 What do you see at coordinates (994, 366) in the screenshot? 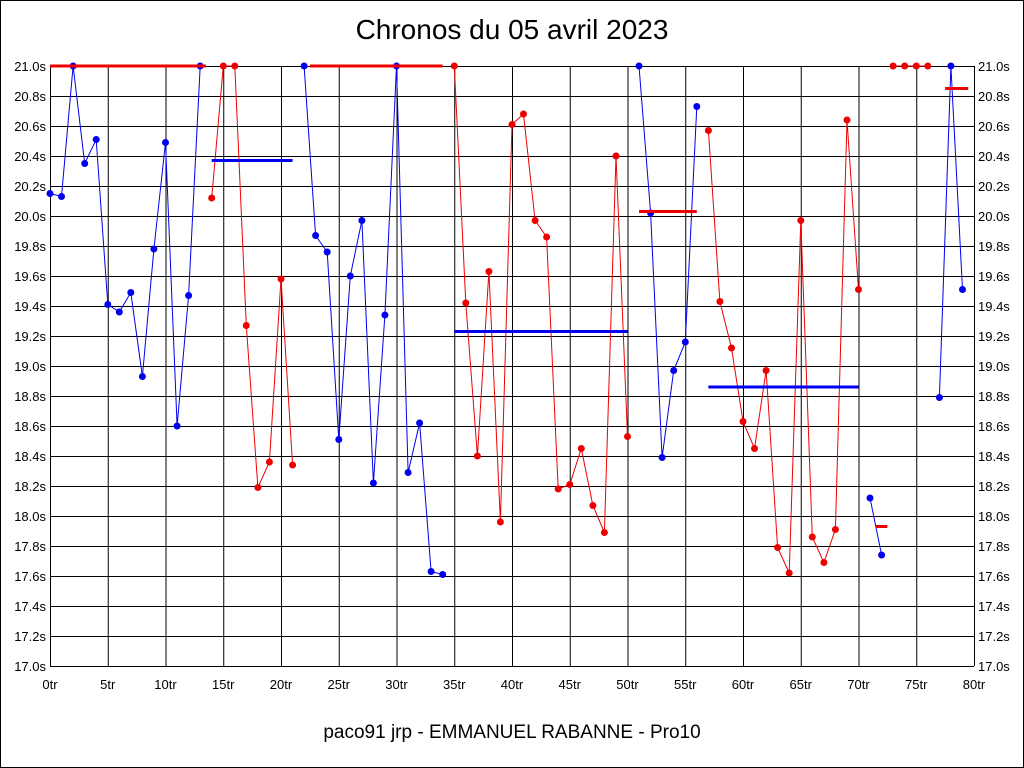
I see `y-tick-label-right: 19.0s` at bounding box center [994, 366].